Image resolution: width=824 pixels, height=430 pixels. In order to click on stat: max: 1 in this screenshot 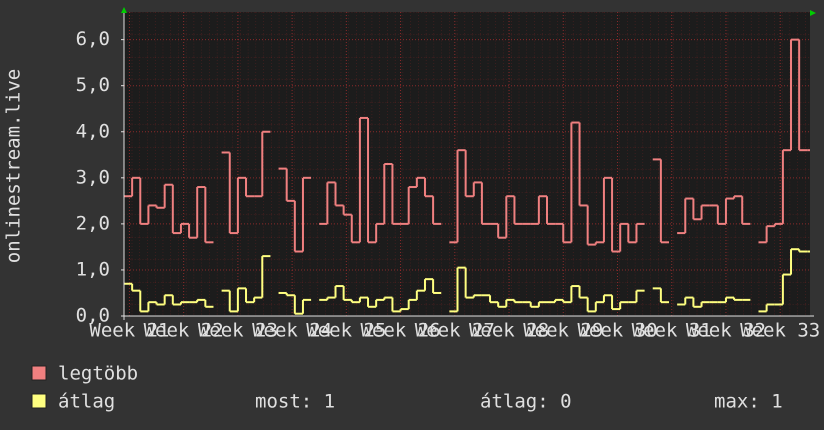, I will do `click(748, 402)`.